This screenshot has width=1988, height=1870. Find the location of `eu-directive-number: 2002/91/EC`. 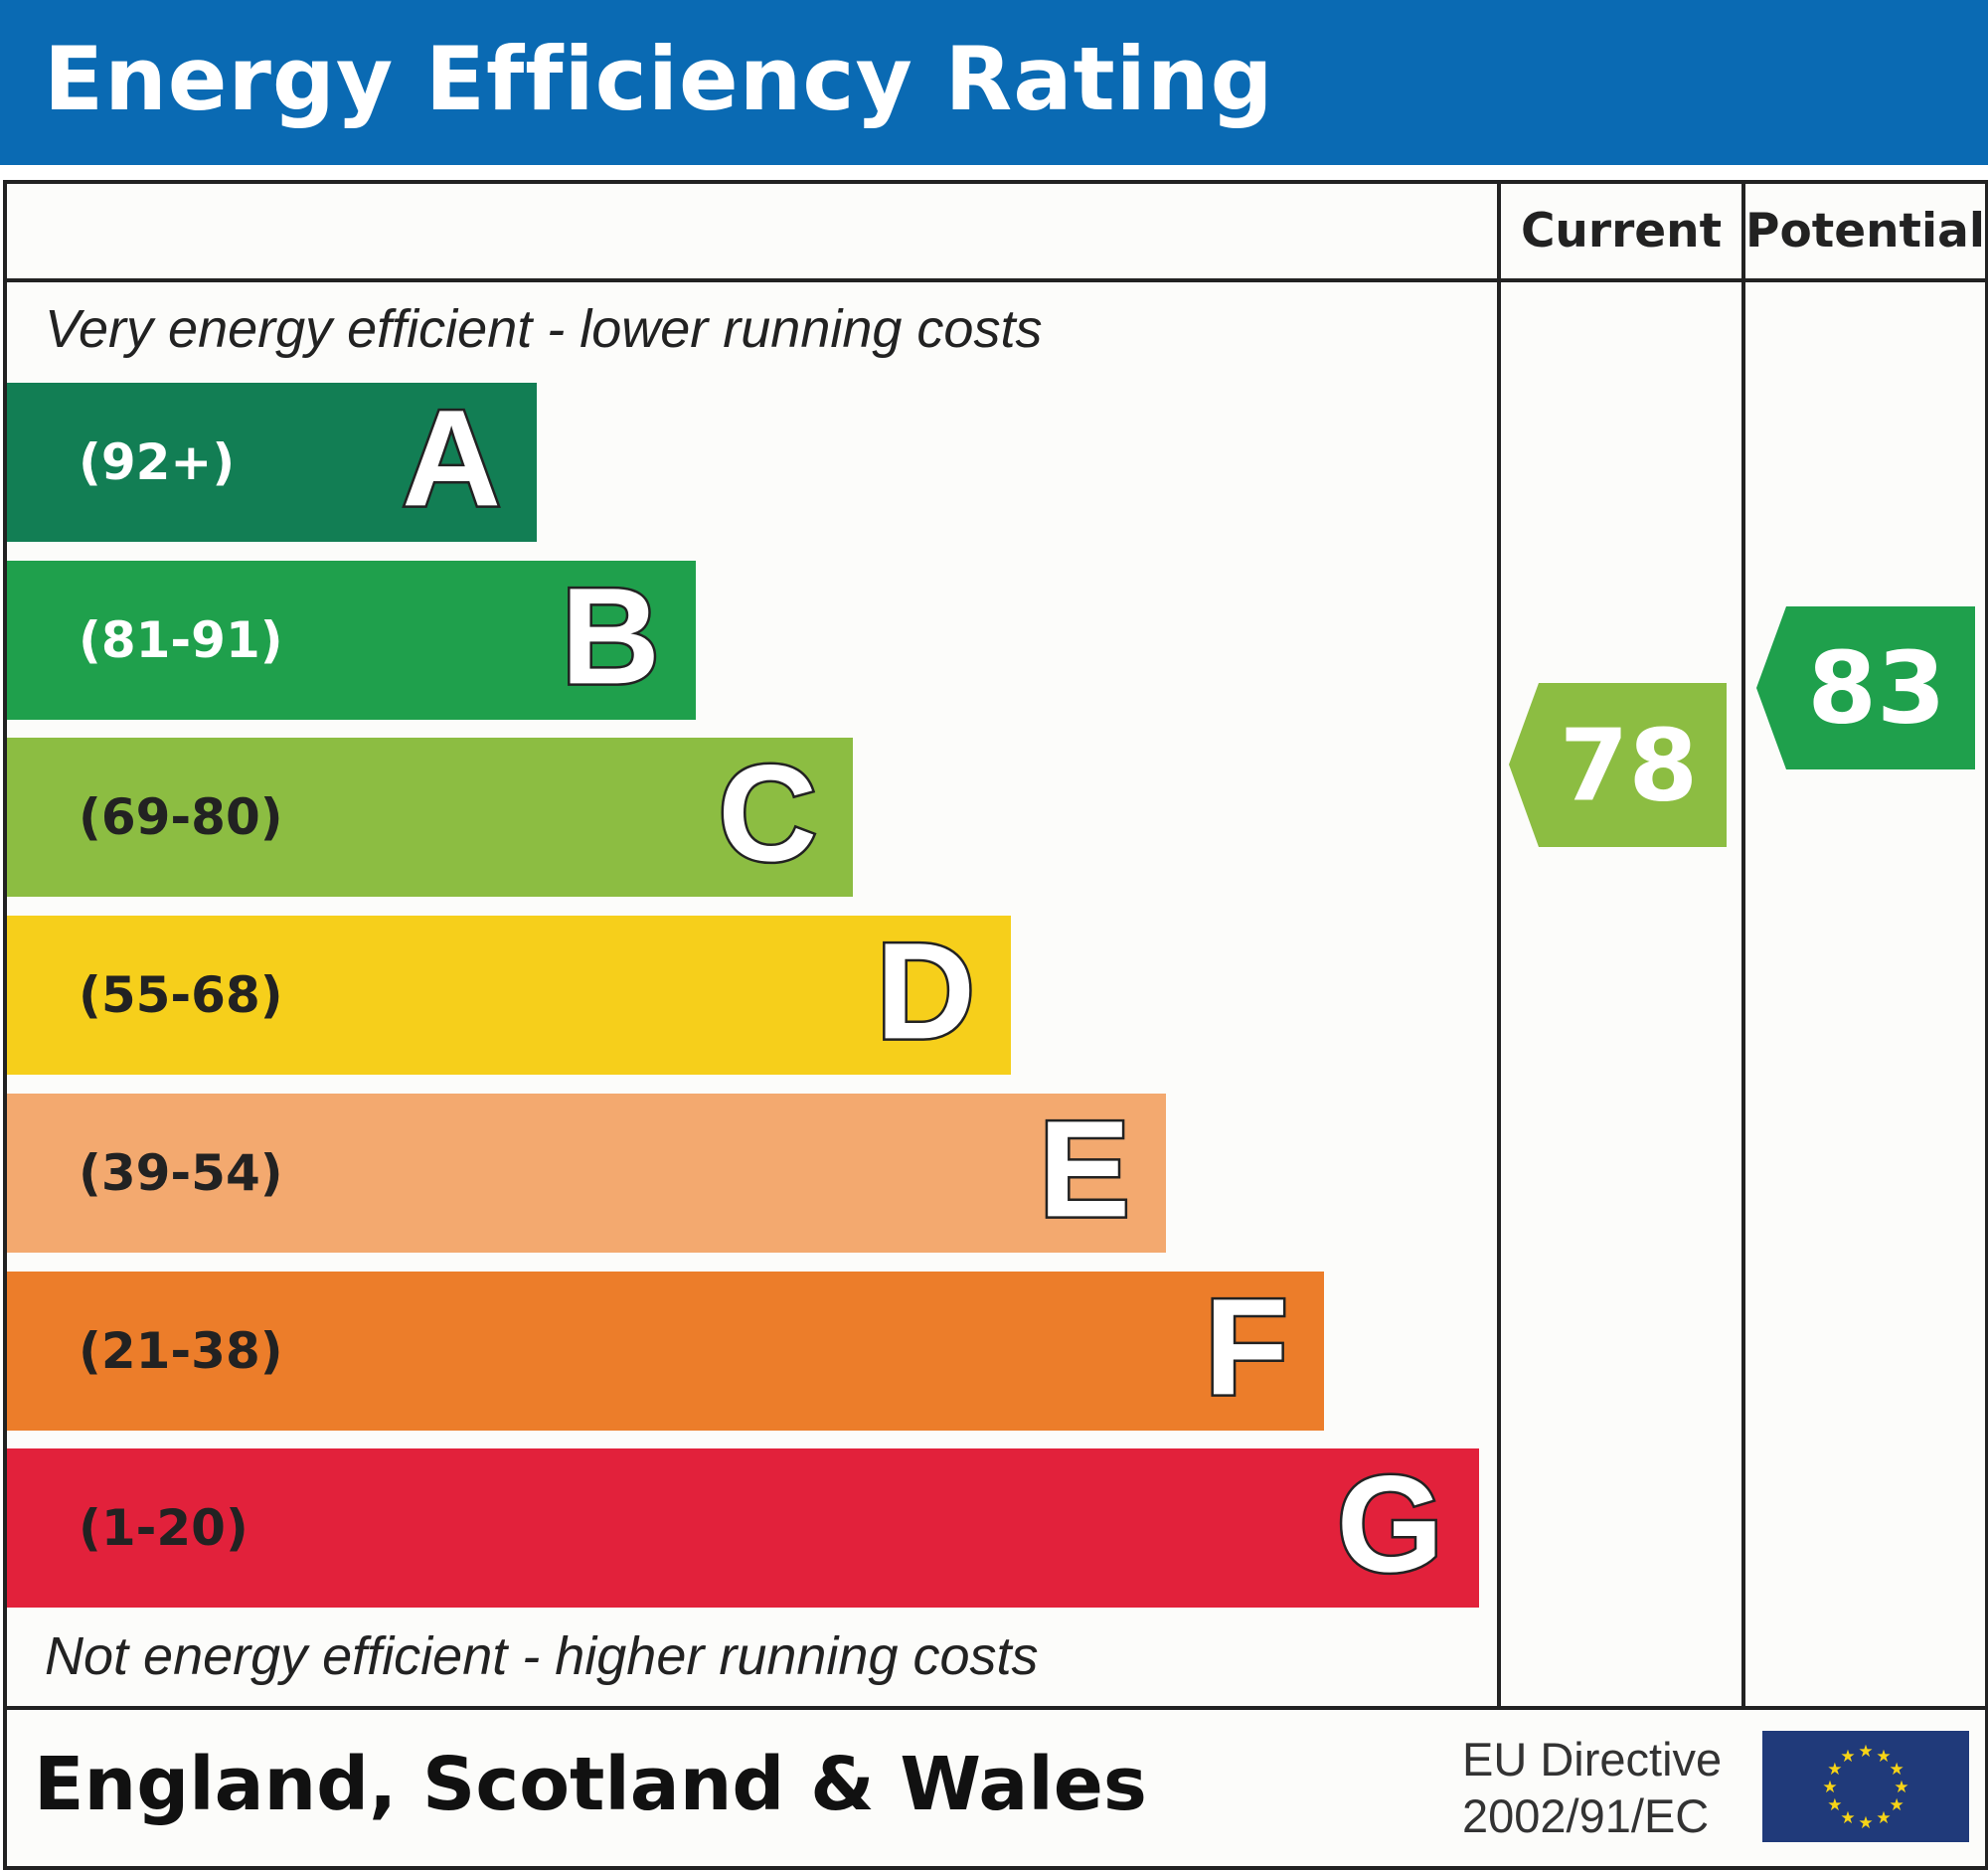

eu-directive-number: 2002/91/EC is located at coordinates (1586, 1815).